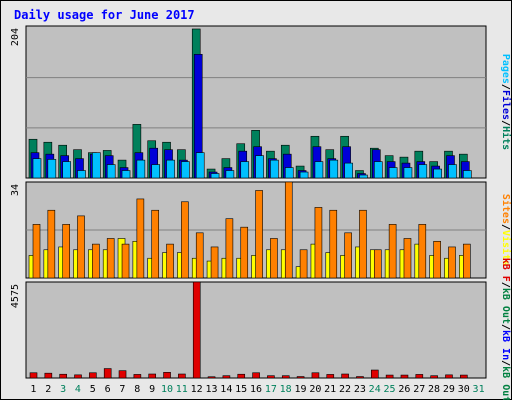 Image resolution: width=512 pixels, height=400 pixels. I want to click on legend-kb-item-1: /, so click(505, 285).